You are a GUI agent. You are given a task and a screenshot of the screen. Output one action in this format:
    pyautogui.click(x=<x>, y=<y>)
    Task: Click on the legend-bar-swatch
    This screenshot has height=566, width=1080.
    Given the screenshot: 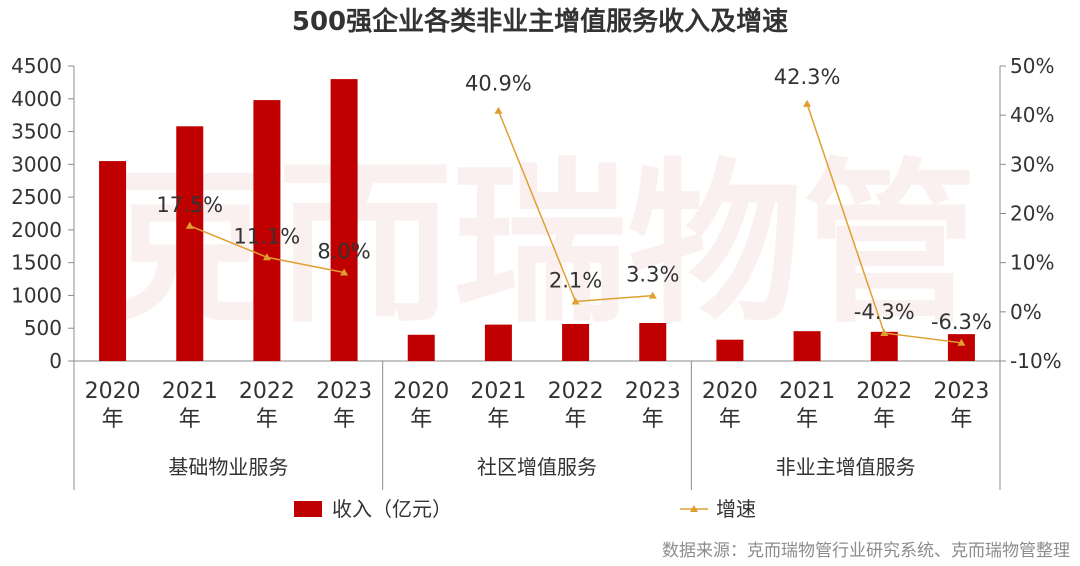 What is the action you would take?
    pyautogui.click(x=308, y=509)
    